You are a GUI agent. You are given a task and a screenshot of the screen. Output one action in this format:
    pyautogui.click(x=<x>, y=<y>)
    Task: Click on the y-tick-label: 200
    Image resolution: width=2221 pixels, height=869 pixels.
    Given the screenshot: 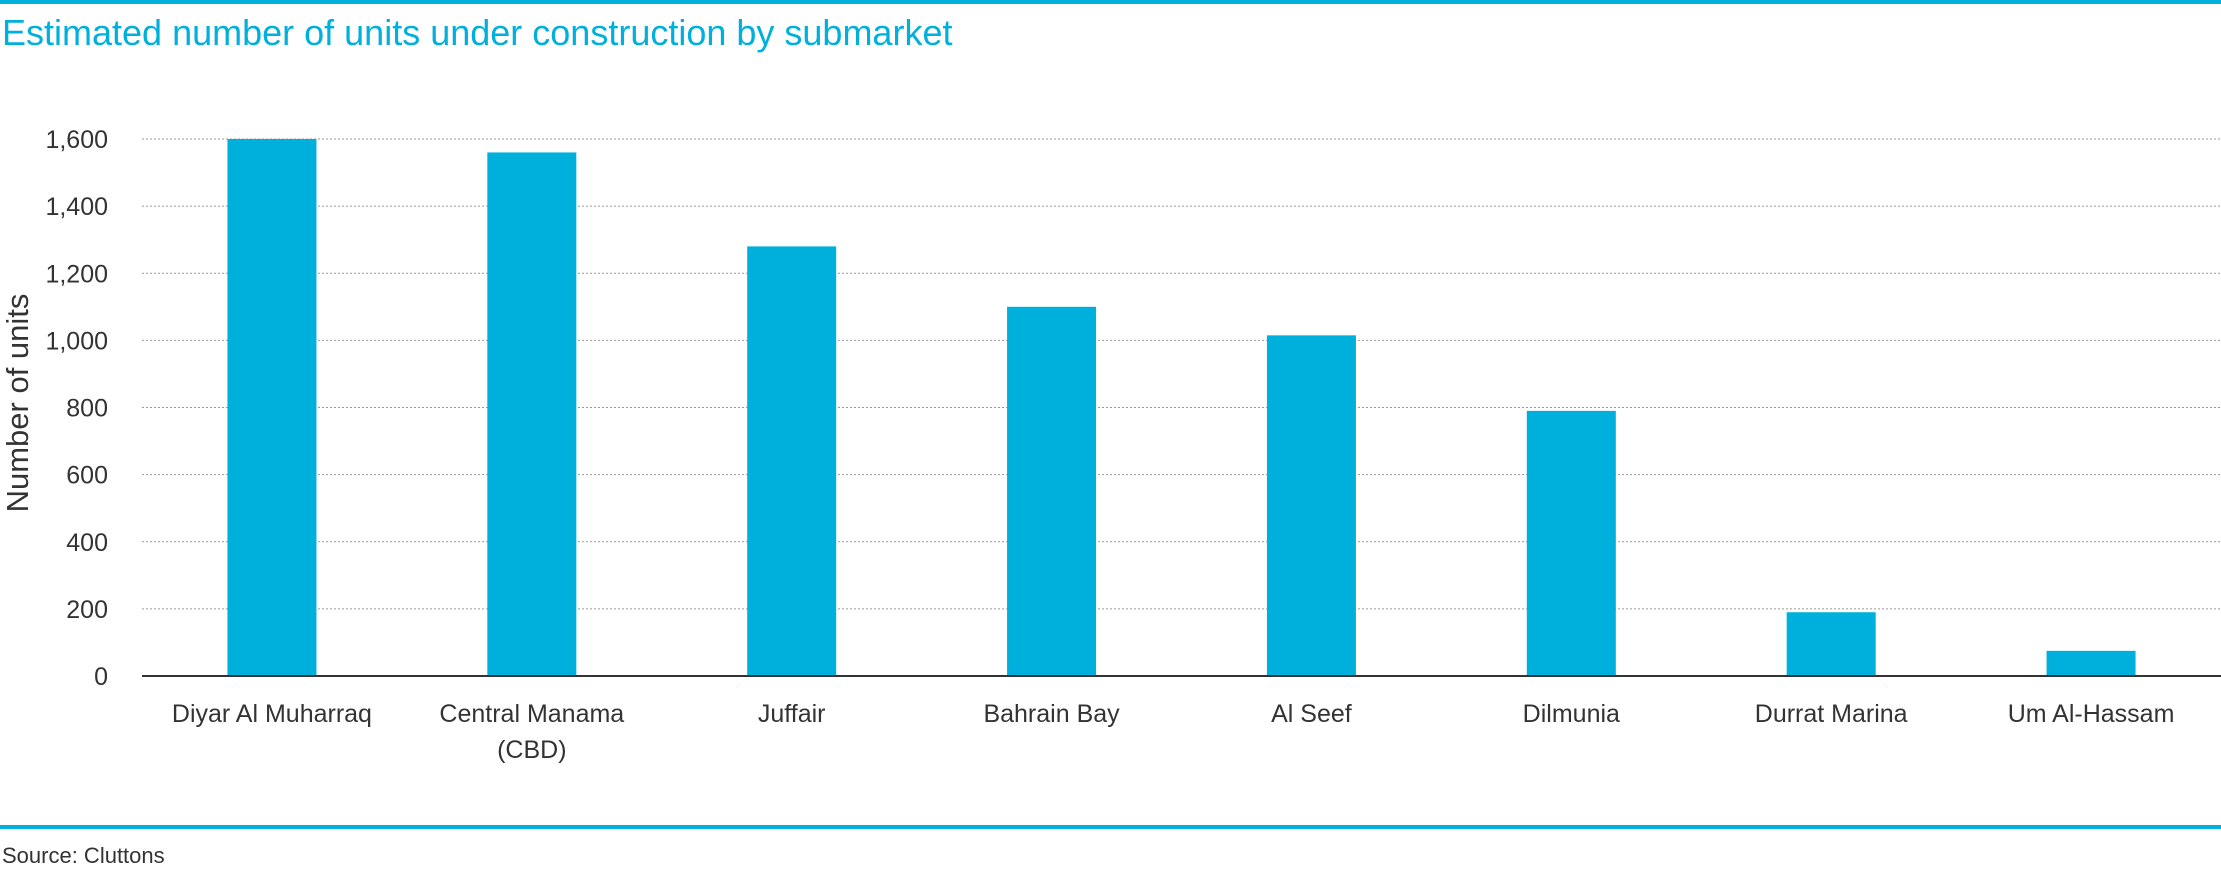 What is the action you would take?
    pyautogui.click(x=87, y=610)
    